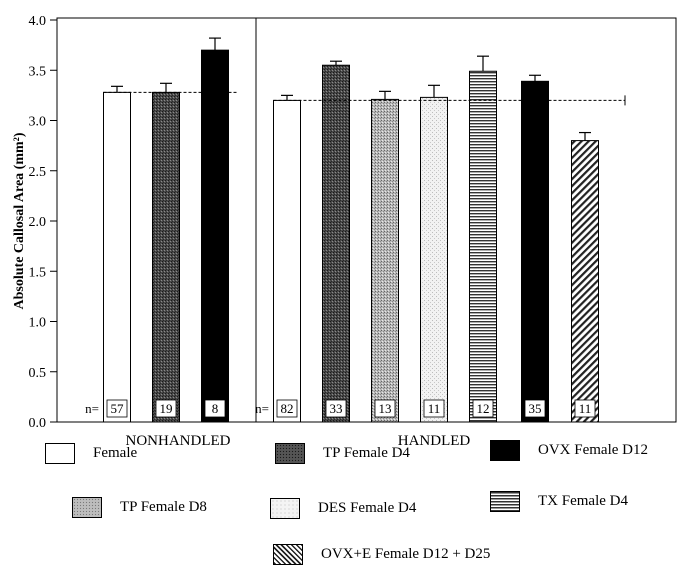 The height and width of the screenshot is (587, 691). Describe the element at coordinates (366, 453) in the screenshot. I see `legend-label: TP Female D4` at that location.